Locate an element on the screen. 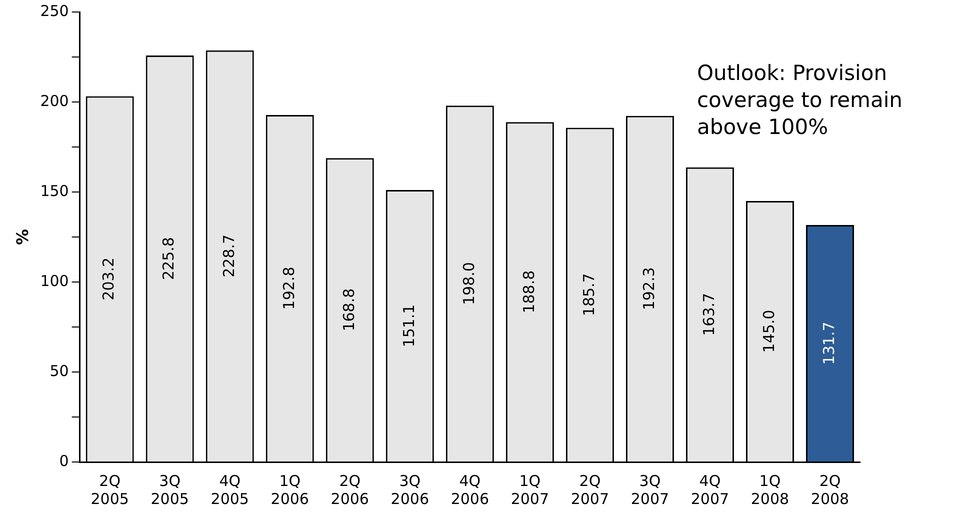  y-tick-label: 150 is located at coordinates (54, 191).